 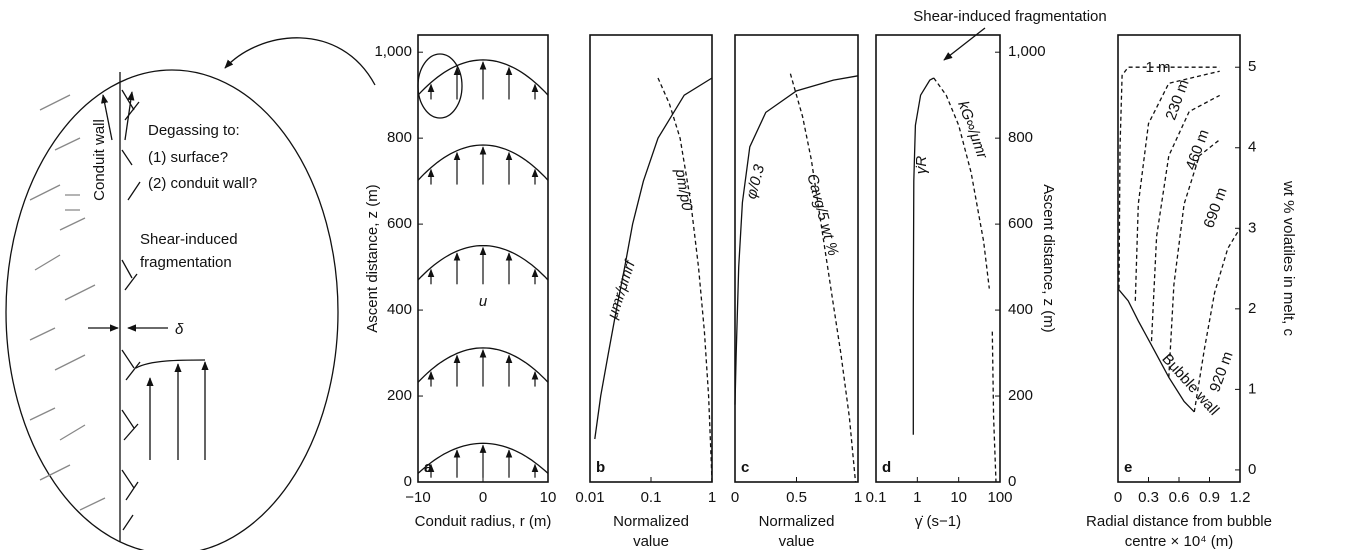 What do you see at coordinates (1179, 521) in the screenshot?
I see `x-axis-label: Radial distance from bubble` at bounding box center [1179, 521].